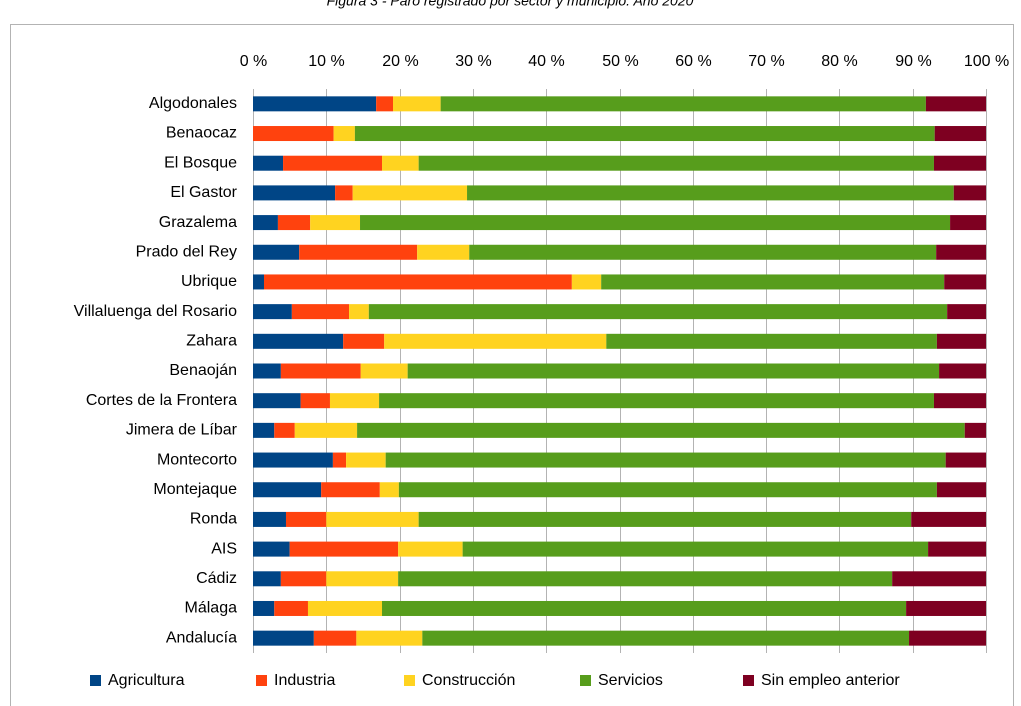  What do you see at coordinates (155, 311) in the screenshot?
I see `y-tick-label: Villaluenga del Rosario` at bounding box center [155, 311].